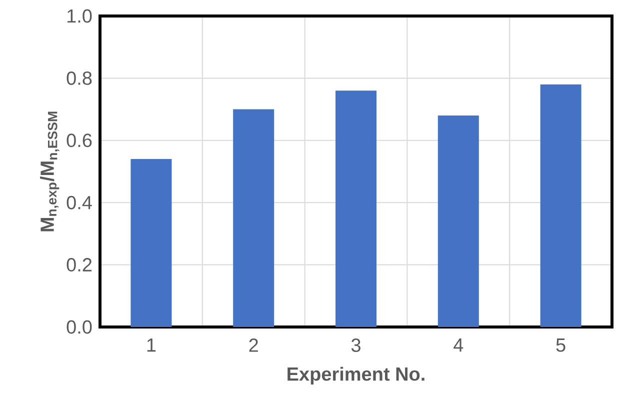 This screenshot has width=619, height=417. Describe the element at coordinates (561, 345) in the screenshot. I see `x-tick-label: 5` at that location.